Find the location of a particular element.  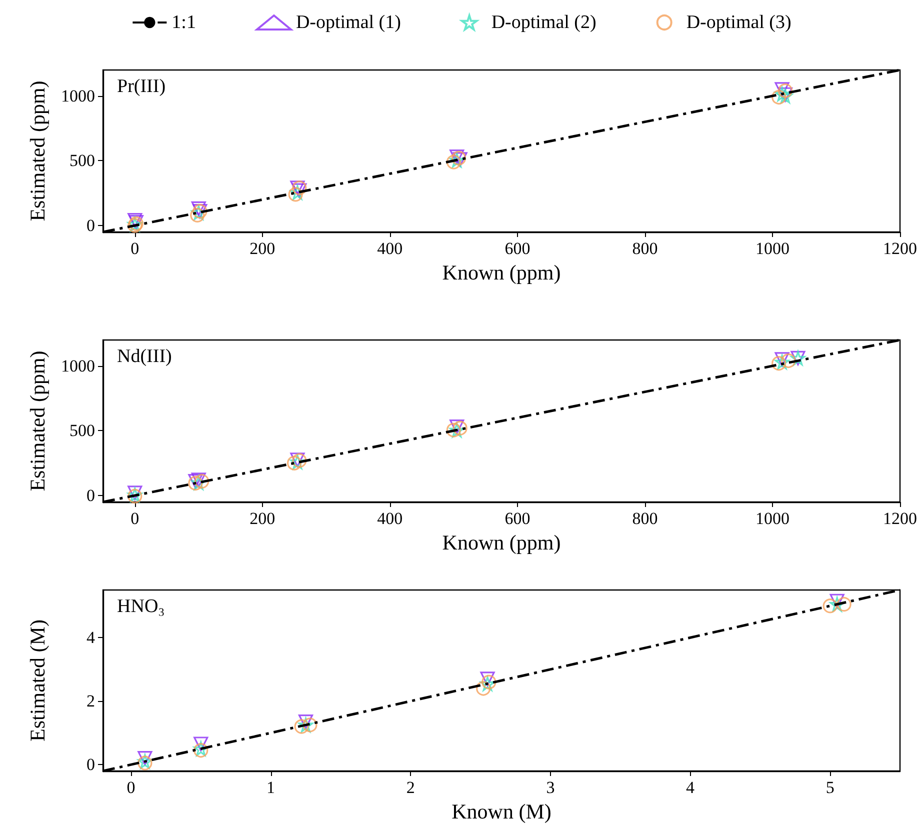

x-axis-title: Known (M) is located at coordinates (502, 812).